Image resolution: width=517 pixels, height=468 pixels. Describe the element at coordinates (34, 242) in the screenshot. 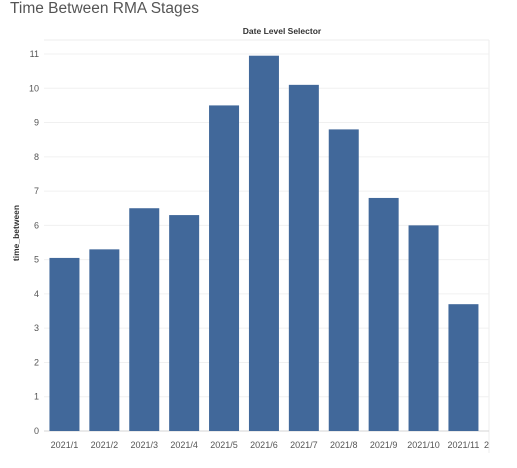

I see `y-axis-ticks: 0 1 2 3 4 5 6 7 8 9 10 11` at that location.